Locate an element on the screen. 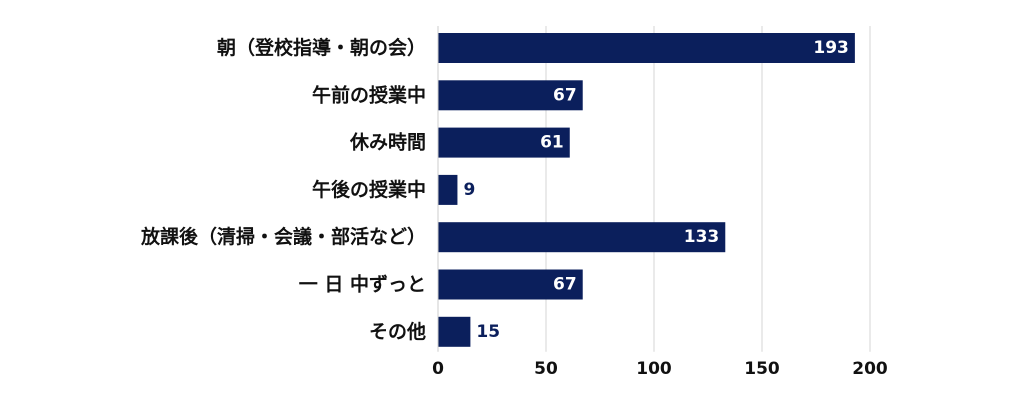 This screenshot has height=416, width=1024. category-label: 午後の授業中 is located at coordinates (369, 189).